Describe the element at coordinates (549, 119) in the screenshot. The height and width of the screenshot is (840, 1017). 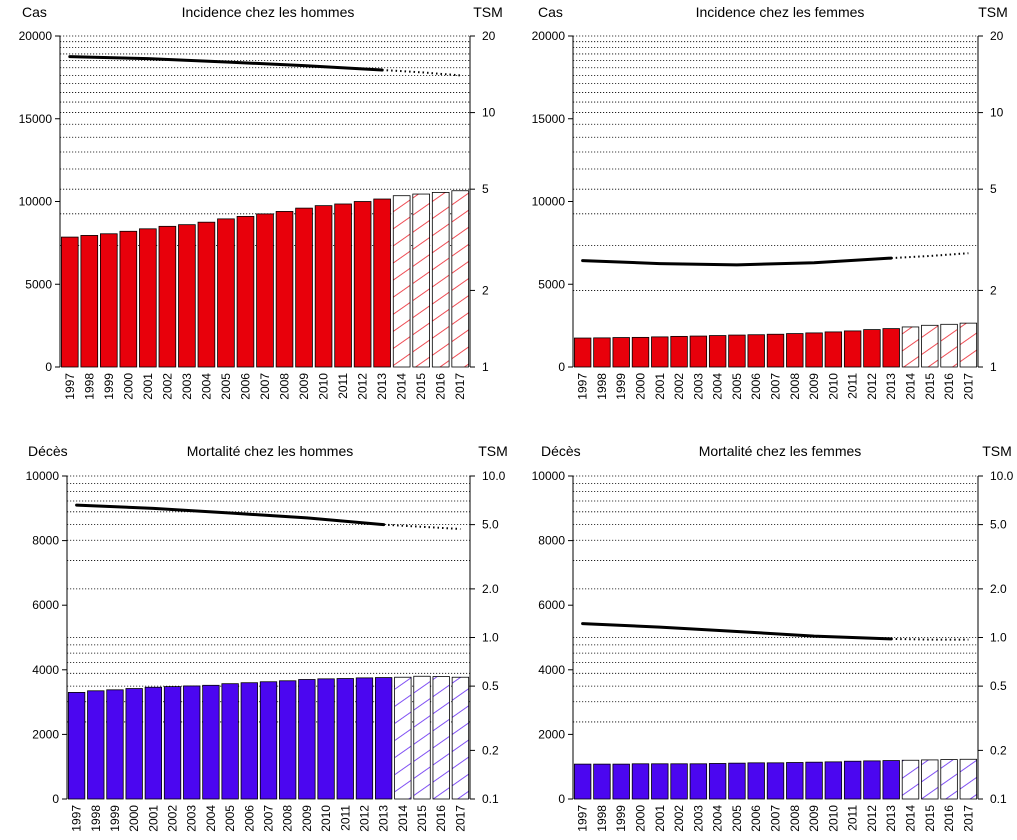
I see `y-tick-label: 15000` at that location.